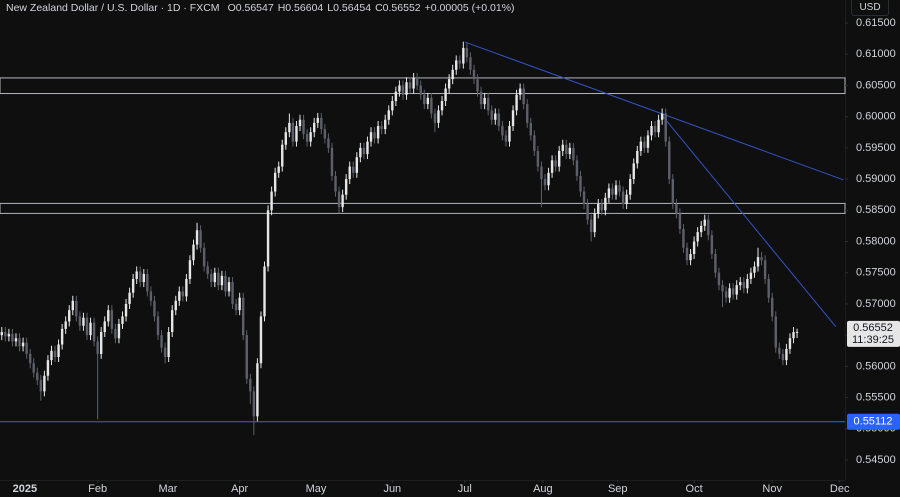 This screenshot has height=497, width=900. I want to click on ohlc-label: C, so click(379, 8).